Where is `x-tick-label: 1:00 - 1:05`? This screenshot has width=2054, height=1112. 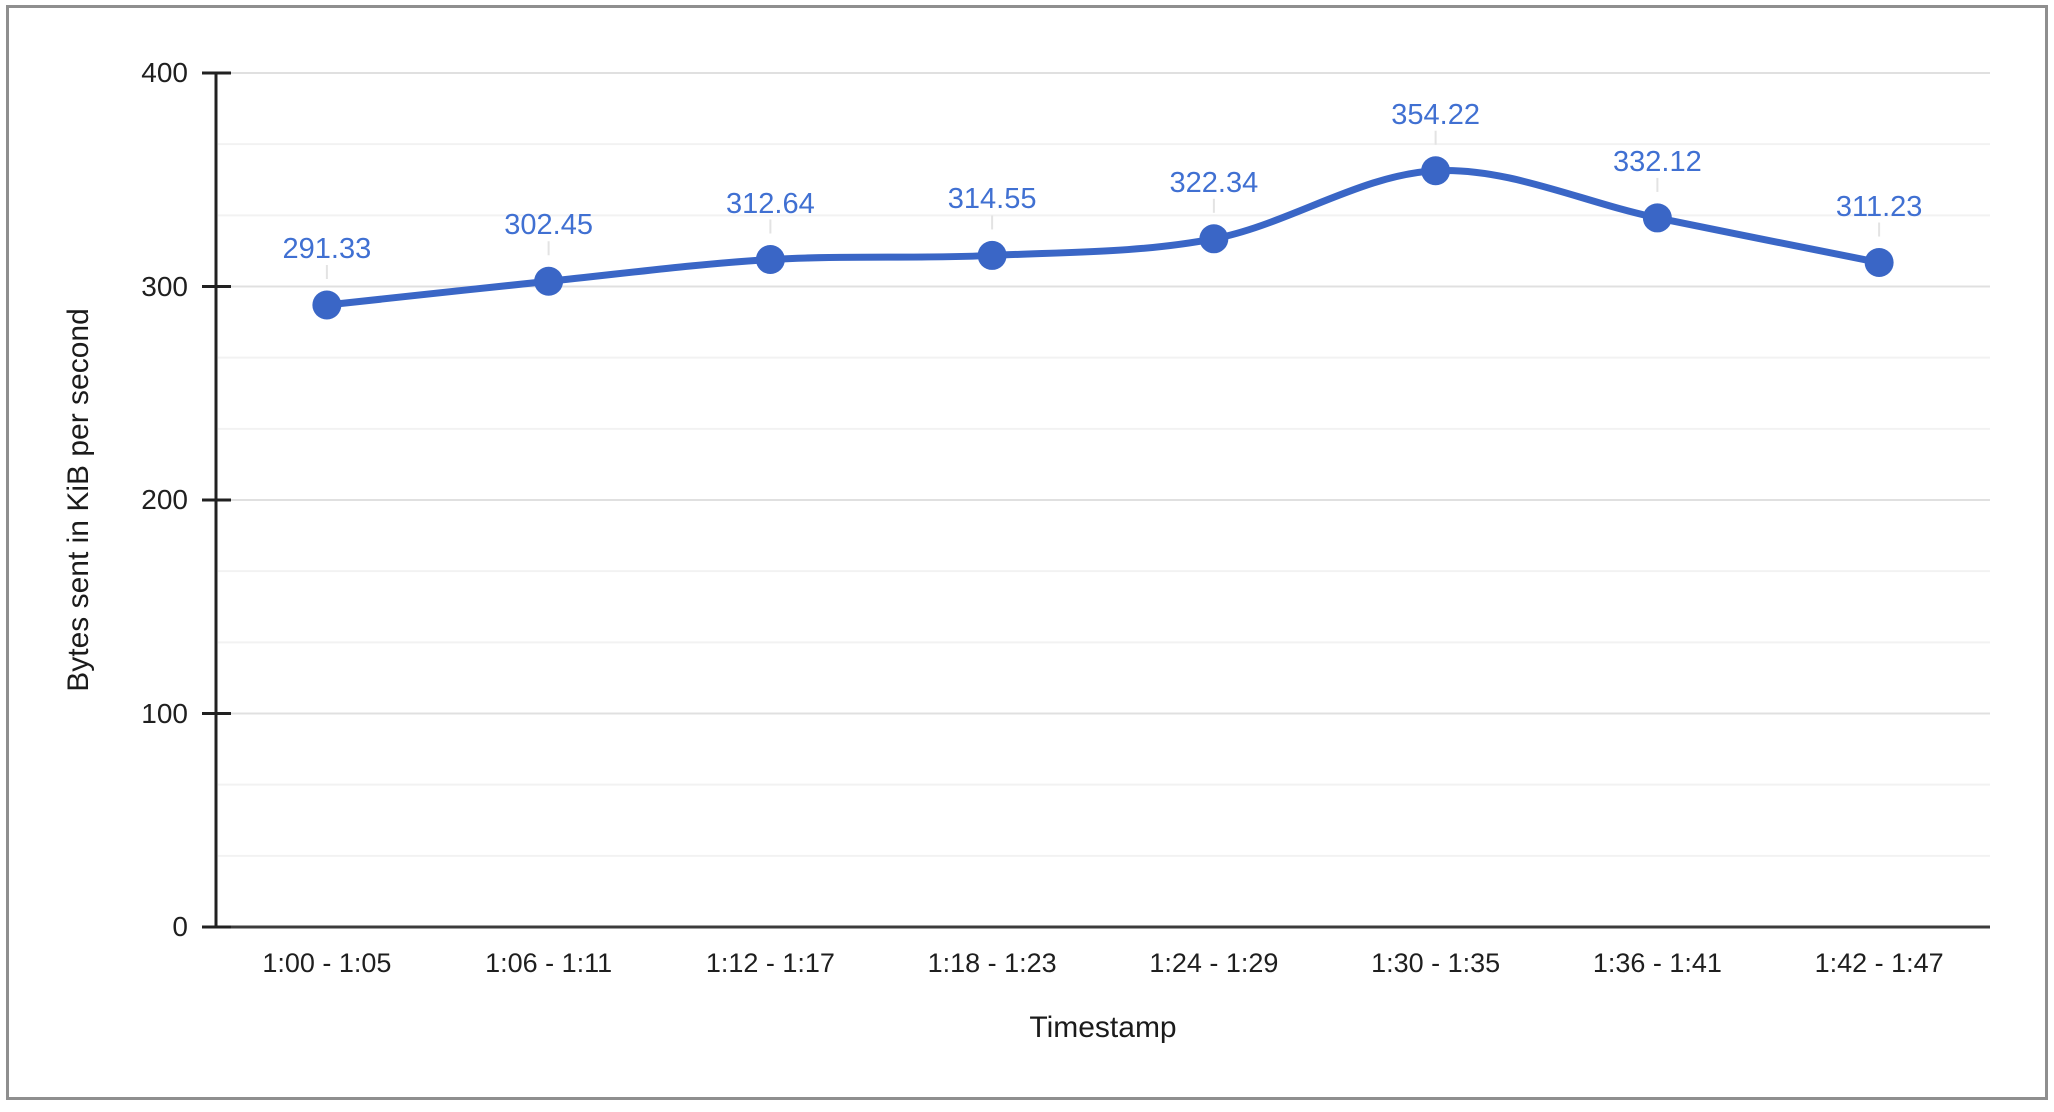
x-tick-label: 1:00 - 1:05 is located at coordinates (327, 963).